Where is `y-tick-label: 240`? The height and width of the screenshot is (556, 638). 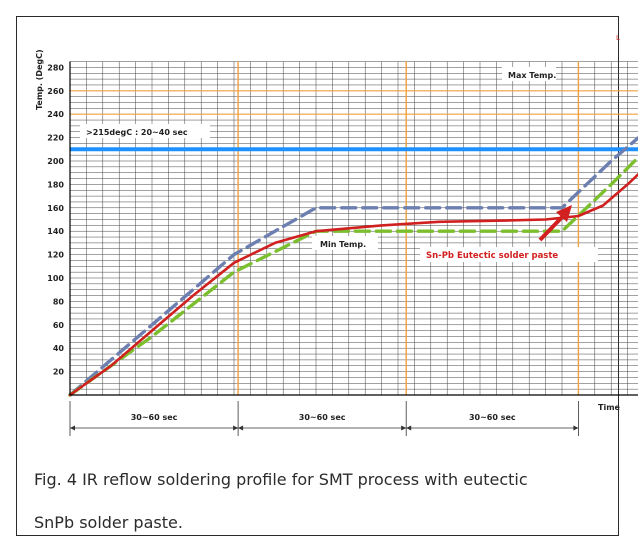 y-tick-label: 240 is located at coordinates (55, 114).